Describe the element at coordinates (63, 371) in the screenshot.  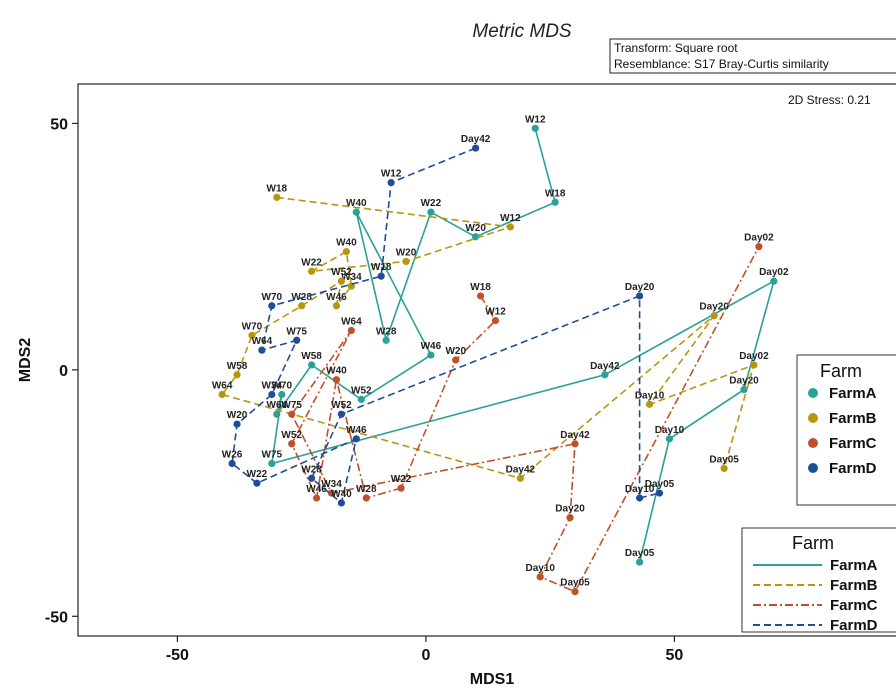
I see `y-tick-label: 0` at that location.